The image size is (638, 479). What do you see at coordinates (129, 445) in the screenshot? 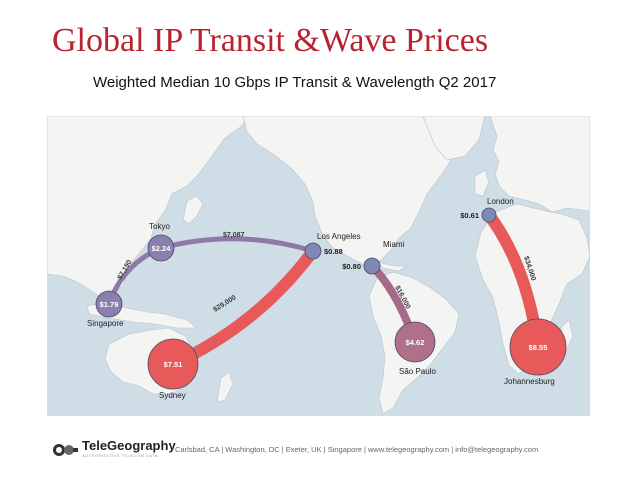
I see `brand-name: TeleGeography` at bounding box center [129, 445].